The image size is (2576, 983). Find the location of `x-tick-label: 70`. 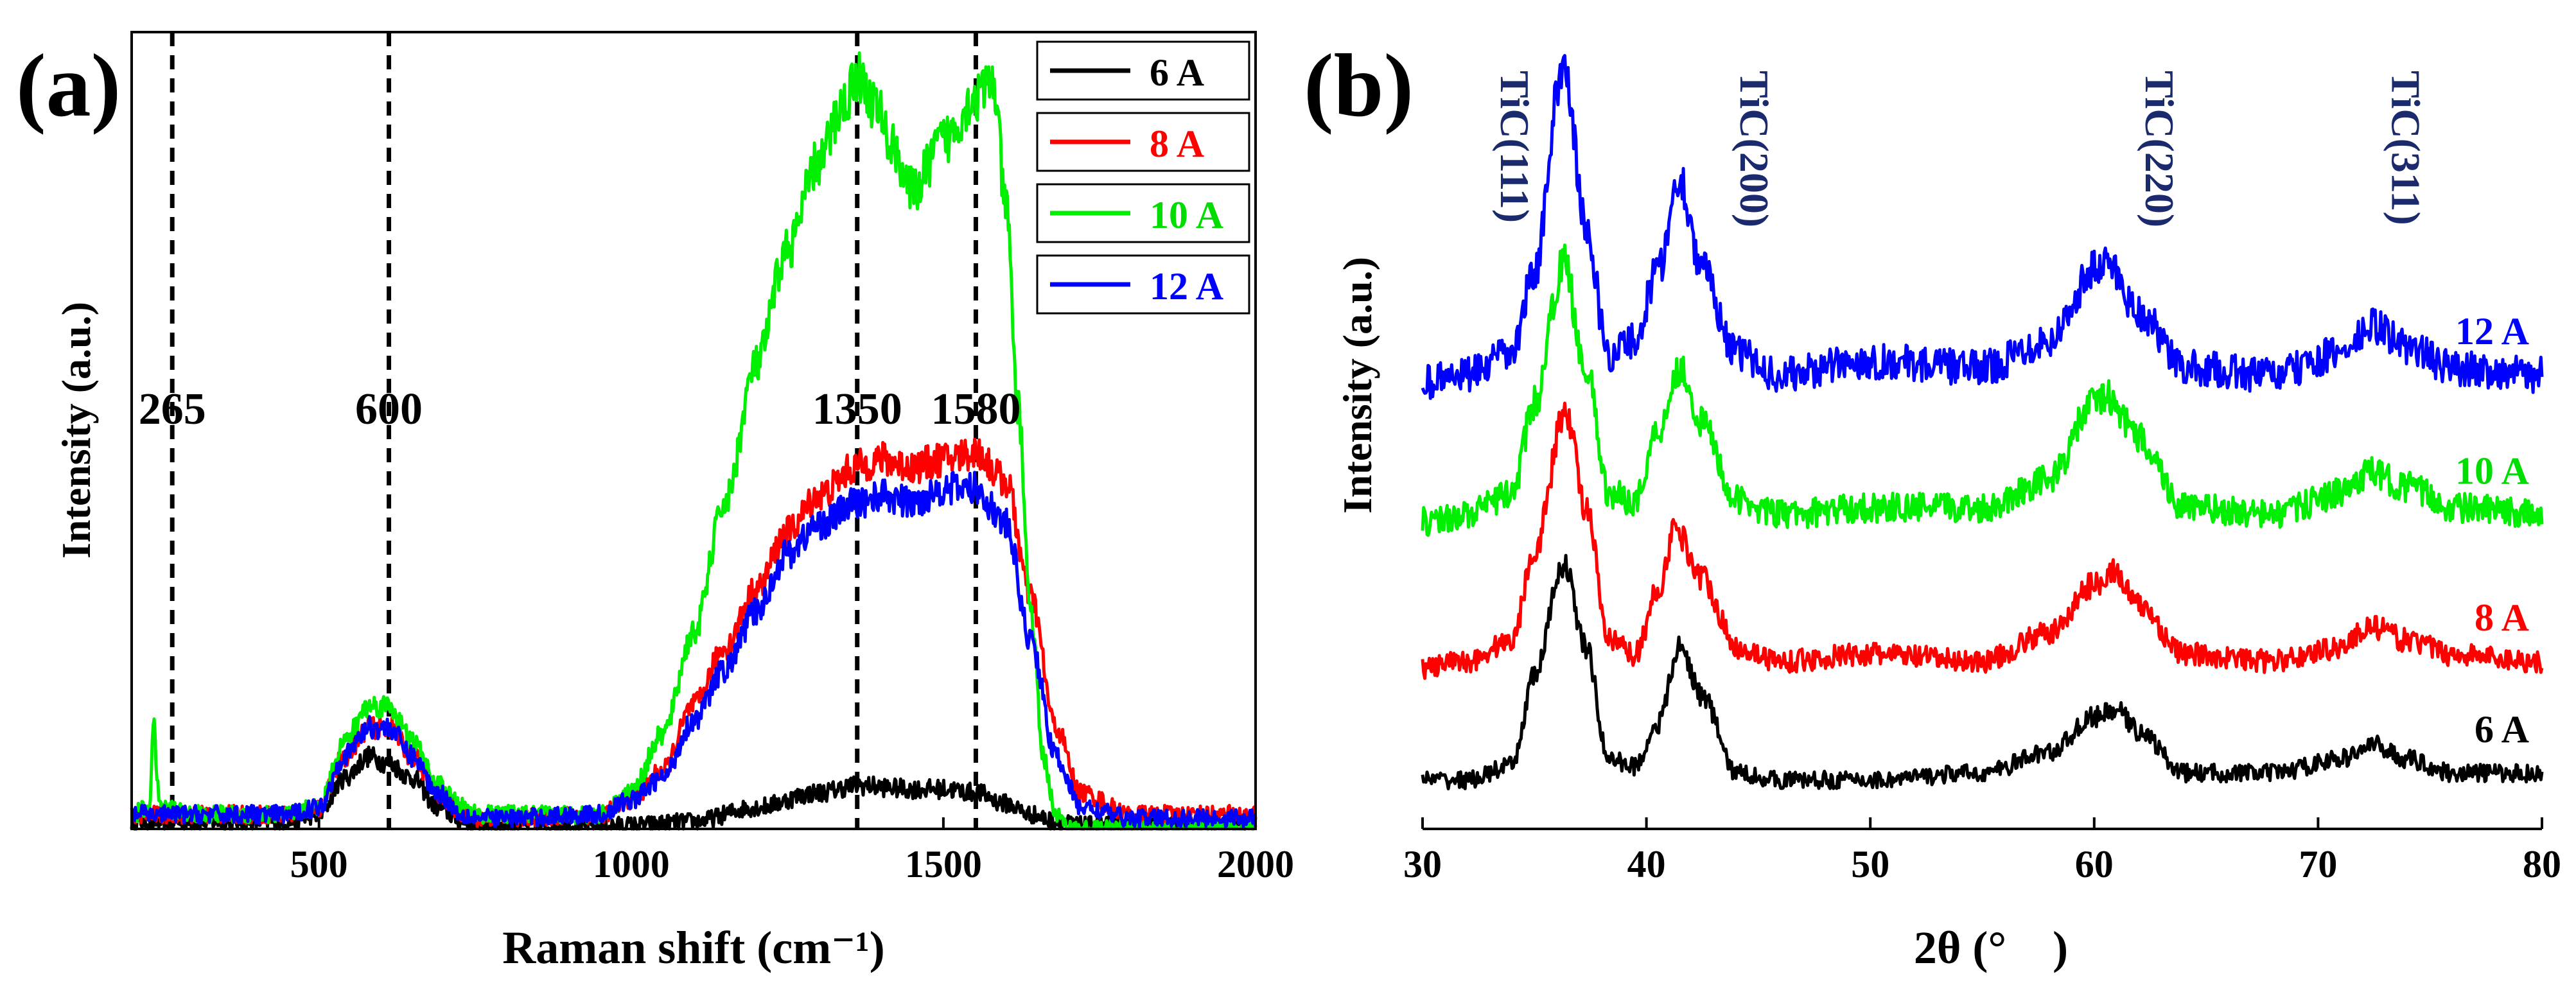

x-tick-label: 70 is located at coordinates (2318, 864).